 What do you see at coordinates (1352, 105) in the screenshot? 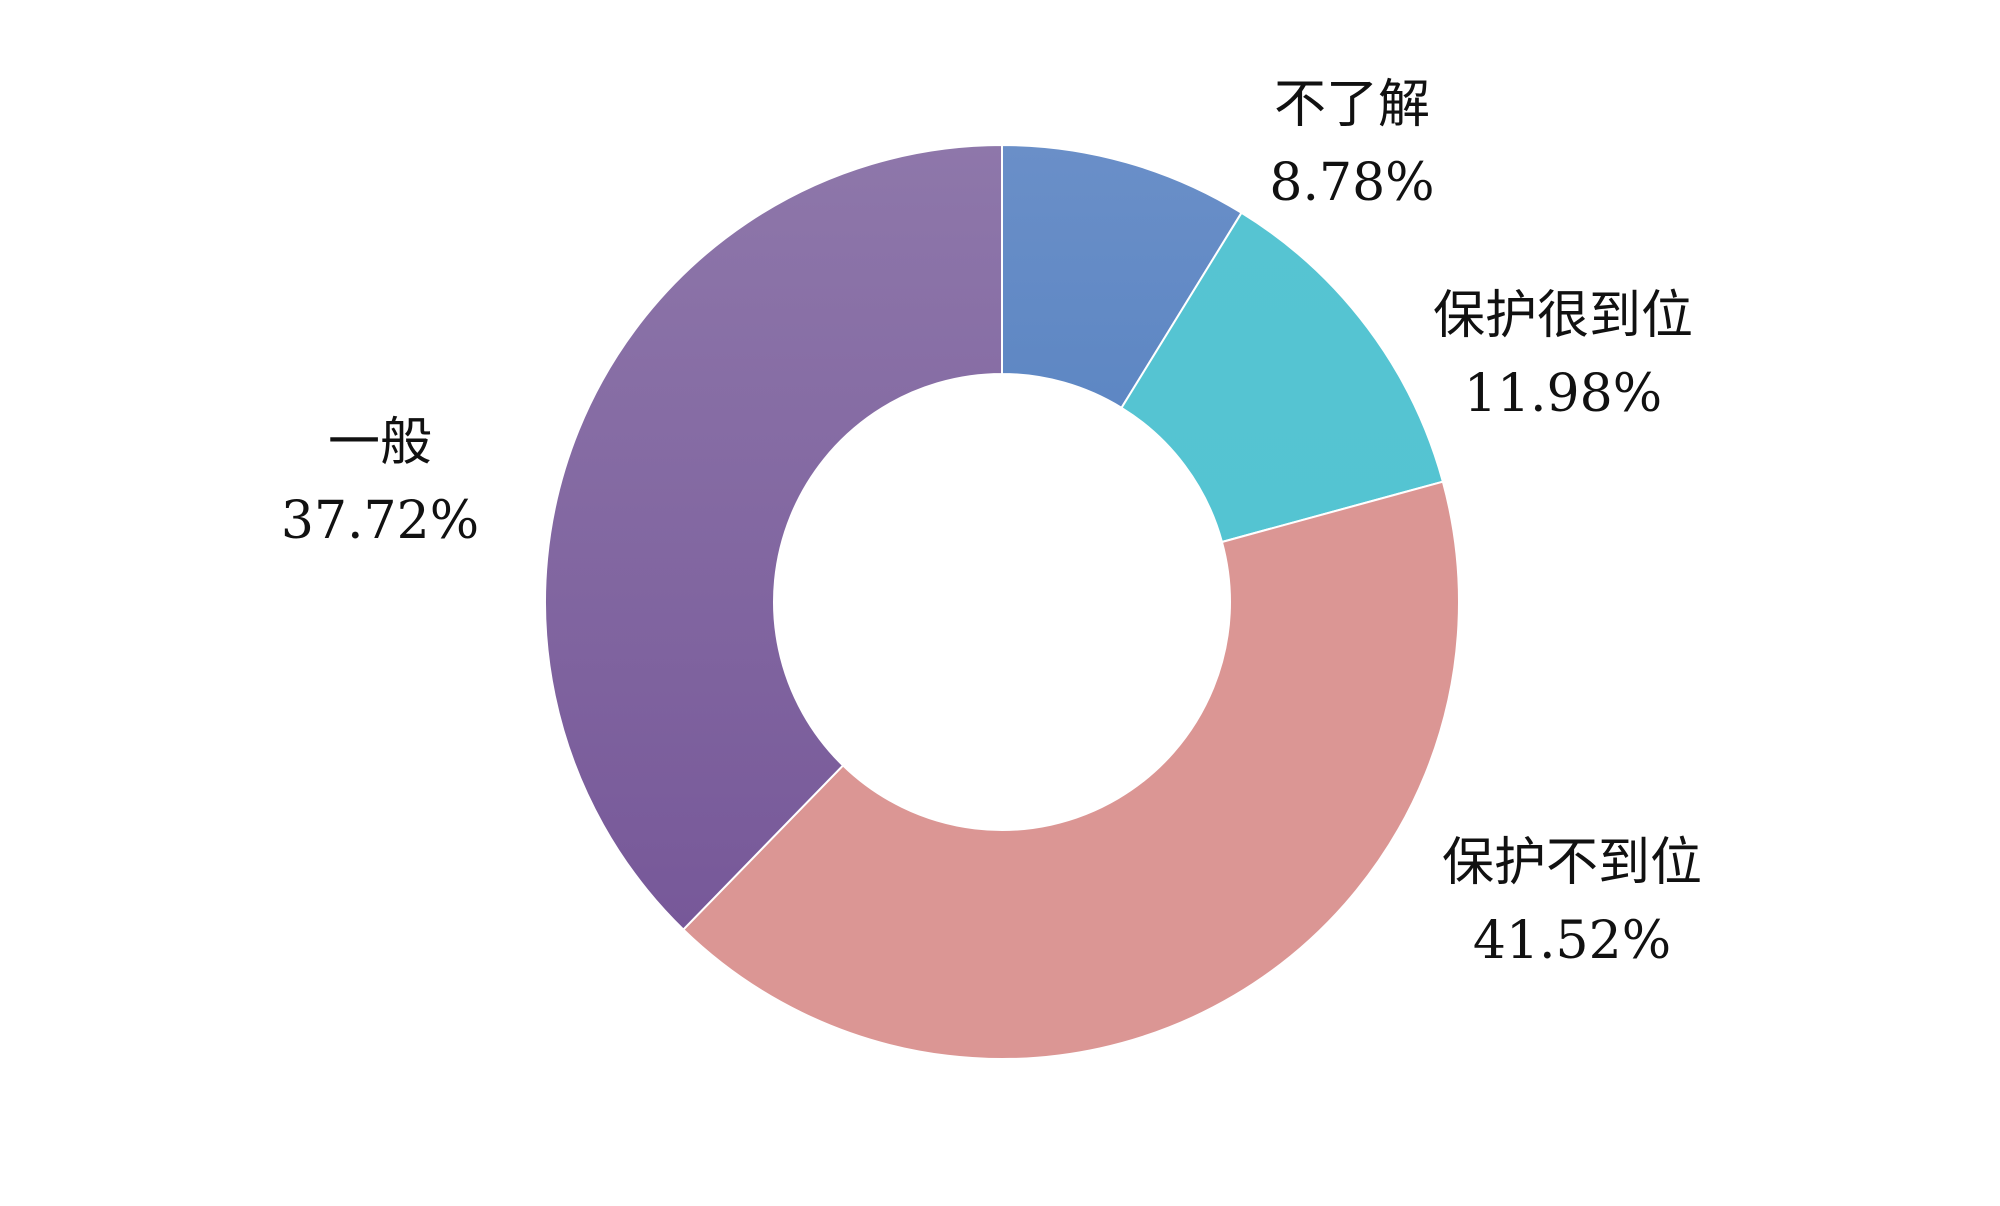
I see `slice-label-1: 不了解` at bounding box center [1352, 105].